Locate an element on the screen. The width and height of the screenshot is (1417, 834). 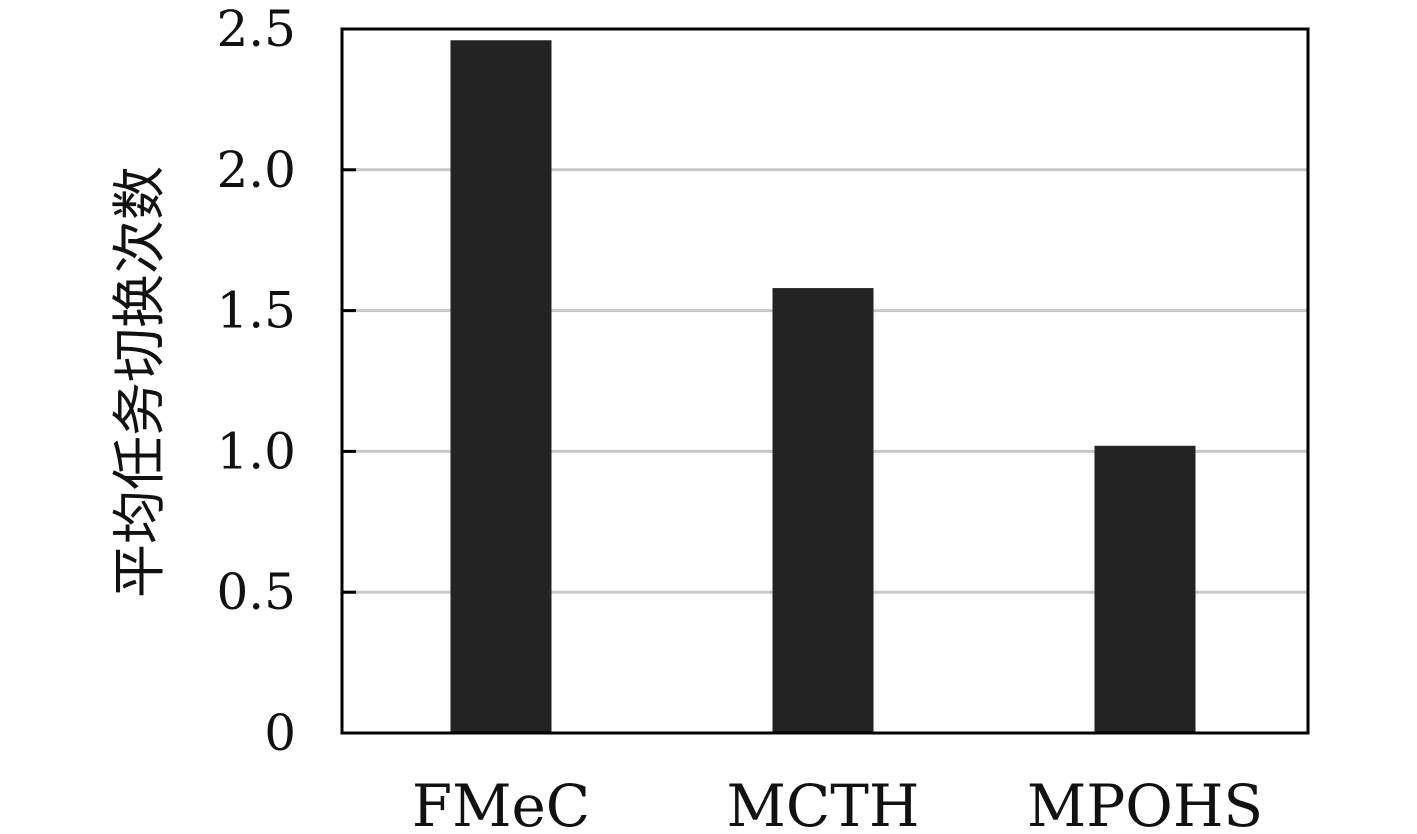
x-category-label: MCTH is located at coordinates (822, 803).